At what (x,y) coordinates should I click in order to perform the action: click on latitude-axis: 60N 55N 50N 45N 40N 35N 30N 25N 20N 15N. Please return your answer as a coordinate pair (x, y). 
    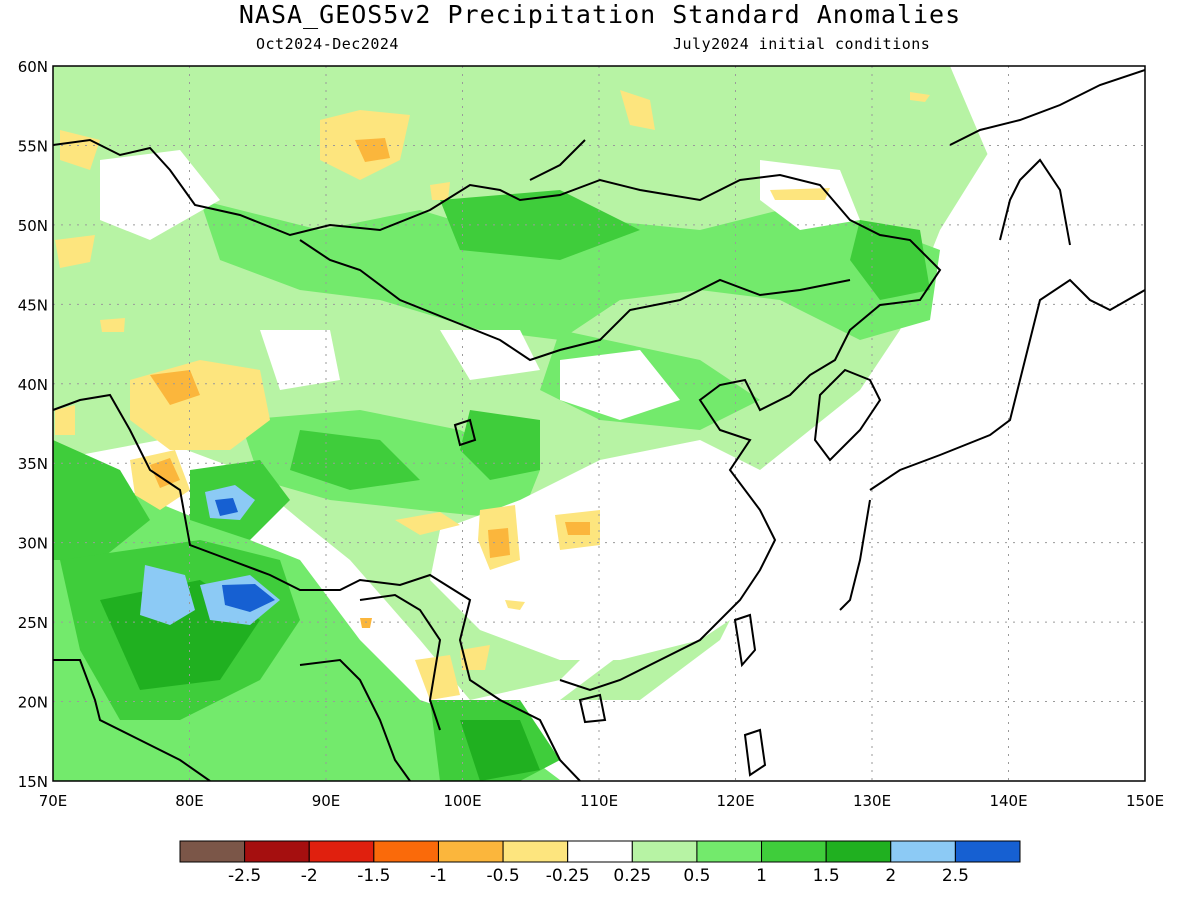
    Looking at the image, I should click on (33, 424).